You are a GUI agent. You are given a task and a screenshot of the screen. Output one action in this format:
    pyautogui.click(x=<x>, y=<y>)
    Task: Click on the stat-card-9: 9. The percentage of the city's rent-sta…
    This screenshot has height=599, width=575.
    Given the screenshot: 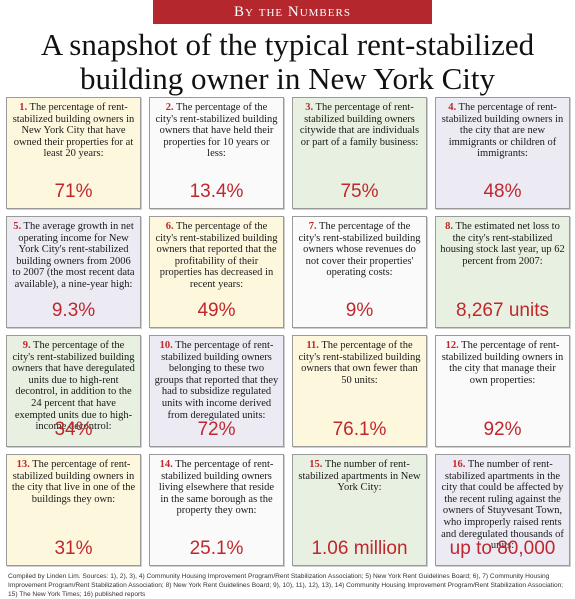 What is the action you would take?
    pyautogui.click(x=73, y=391)
    